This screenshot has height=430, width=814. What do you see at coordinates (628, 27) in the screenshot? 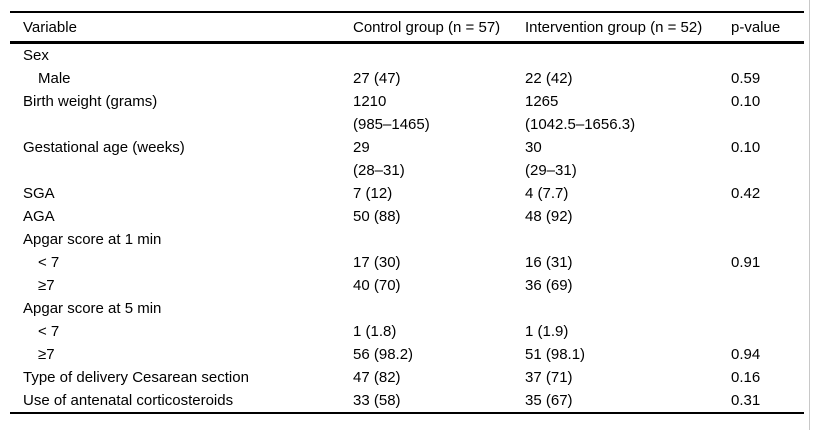
I see `col-header-intervention-group: Intervention group (n = 52)` at bounding box center [628, 27].